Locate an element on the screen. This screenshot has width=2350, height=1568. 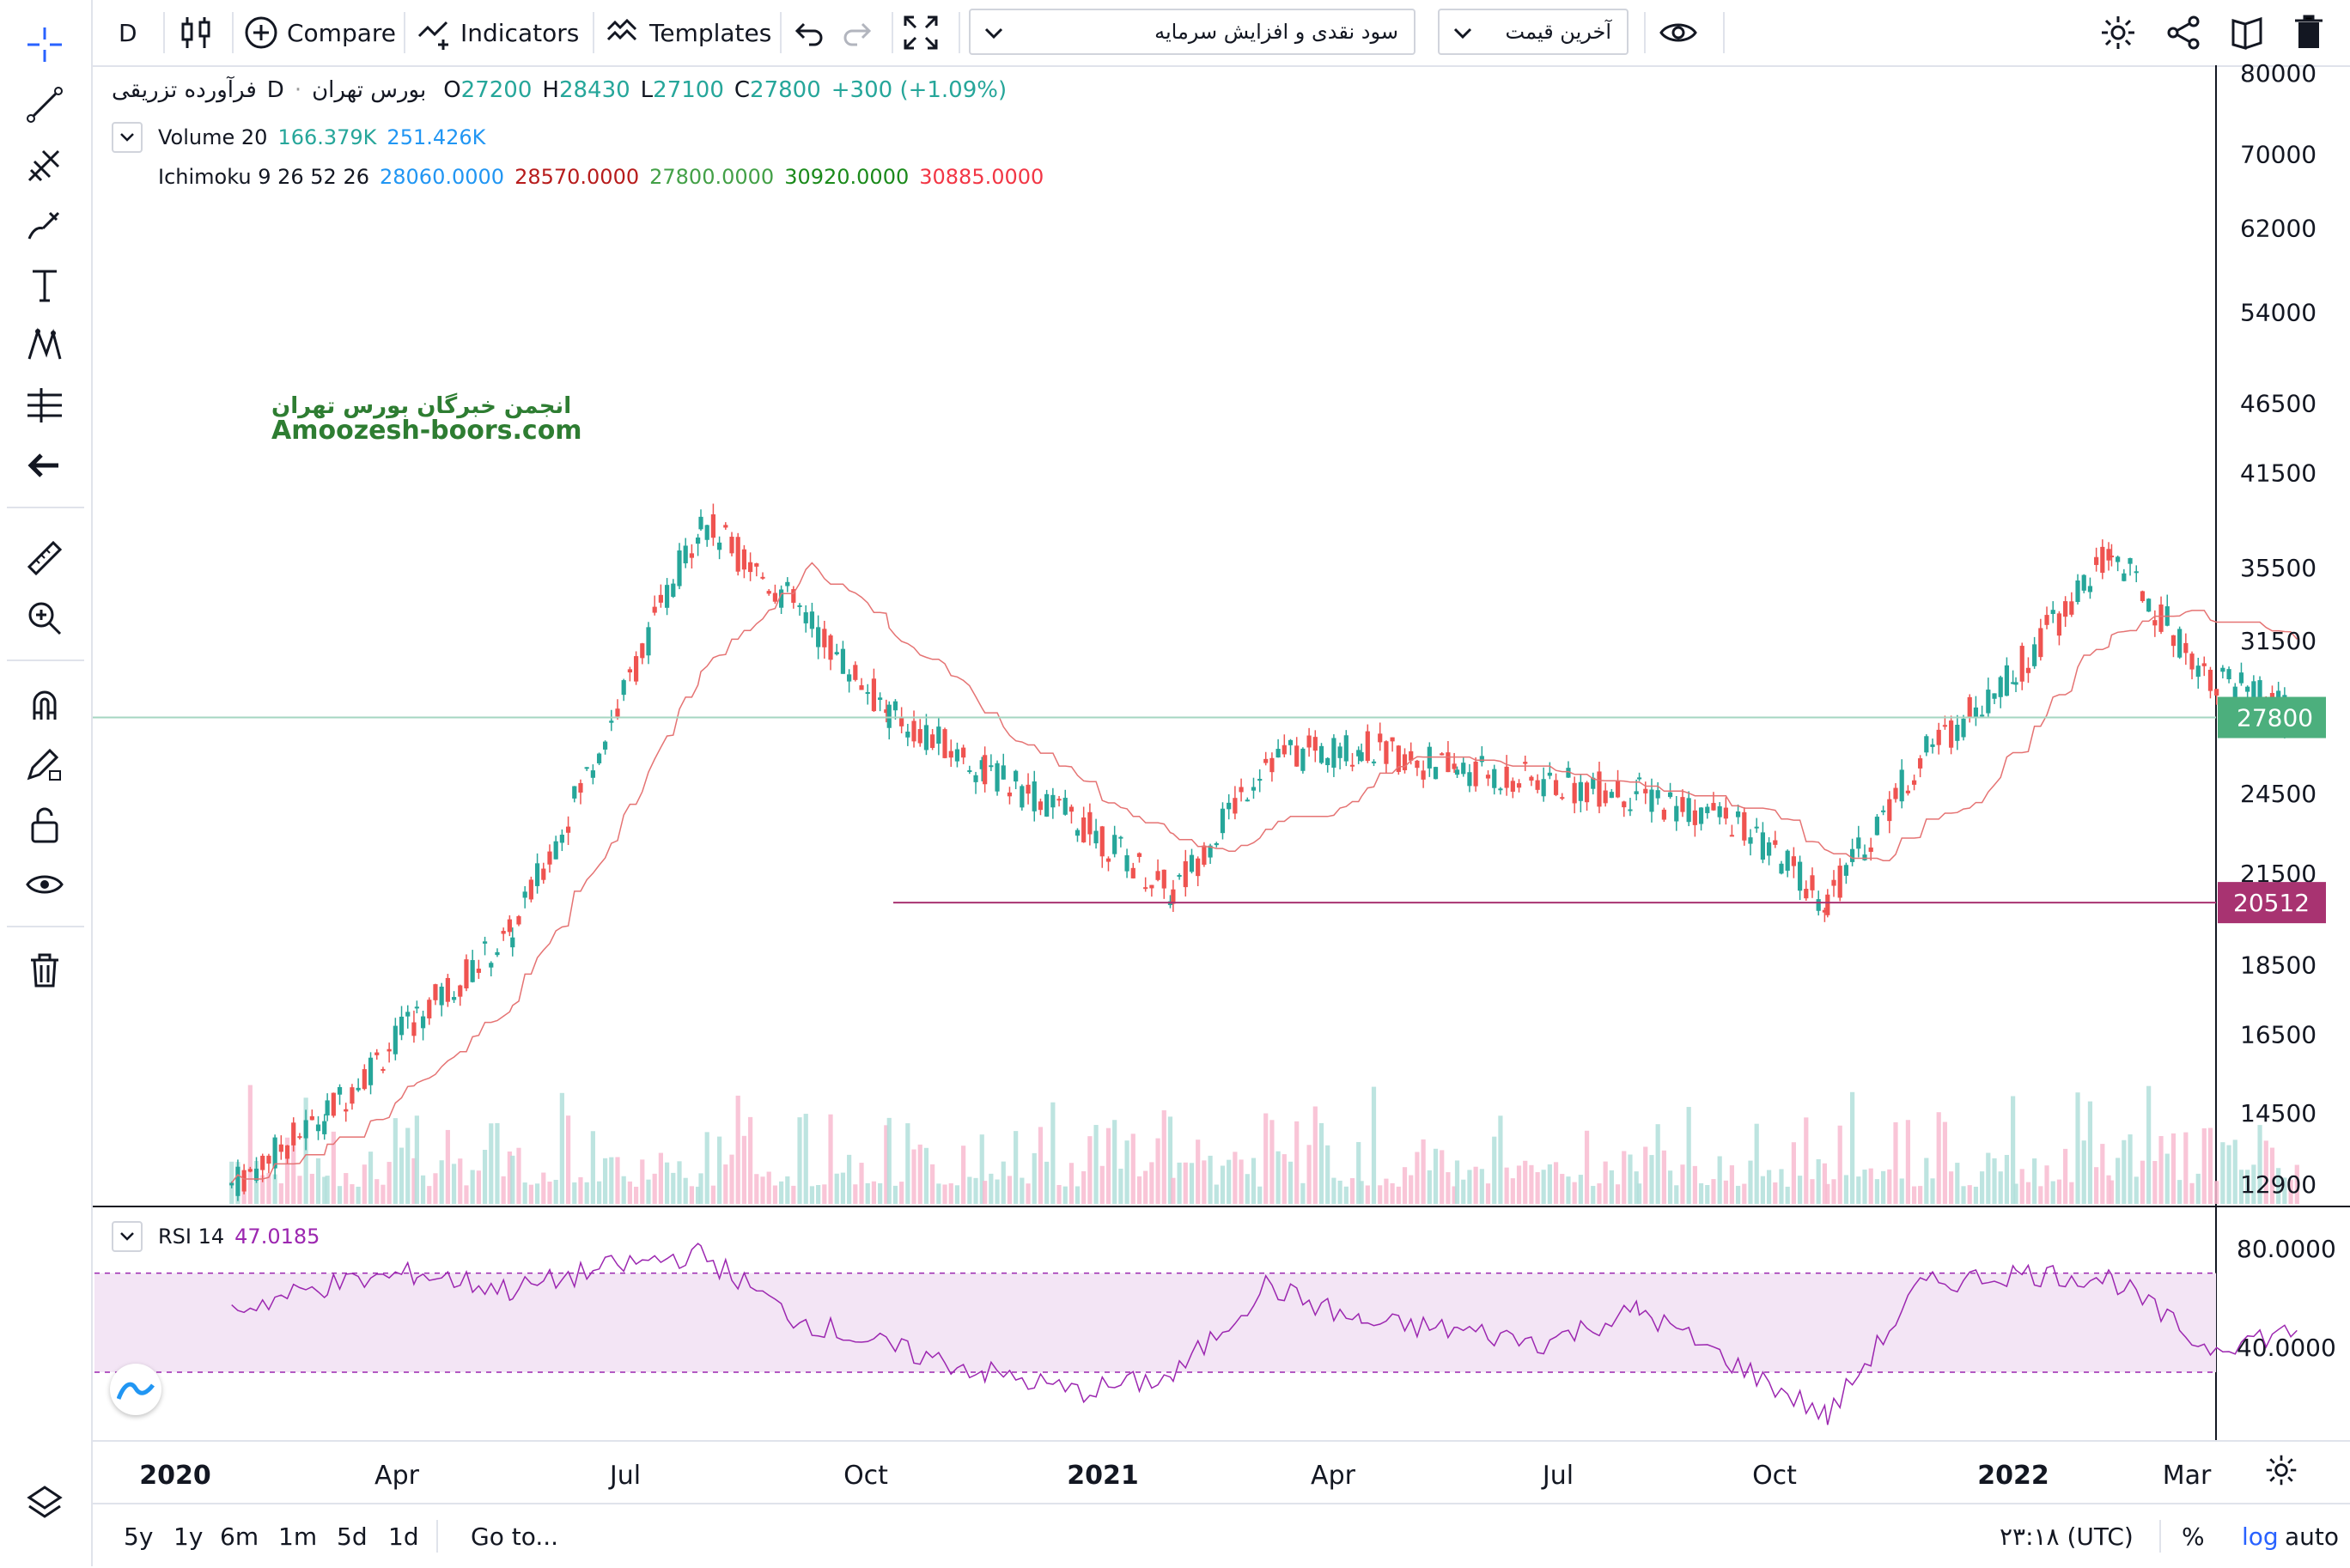
range-1d: 1d is located at coordinates (403, 1536).